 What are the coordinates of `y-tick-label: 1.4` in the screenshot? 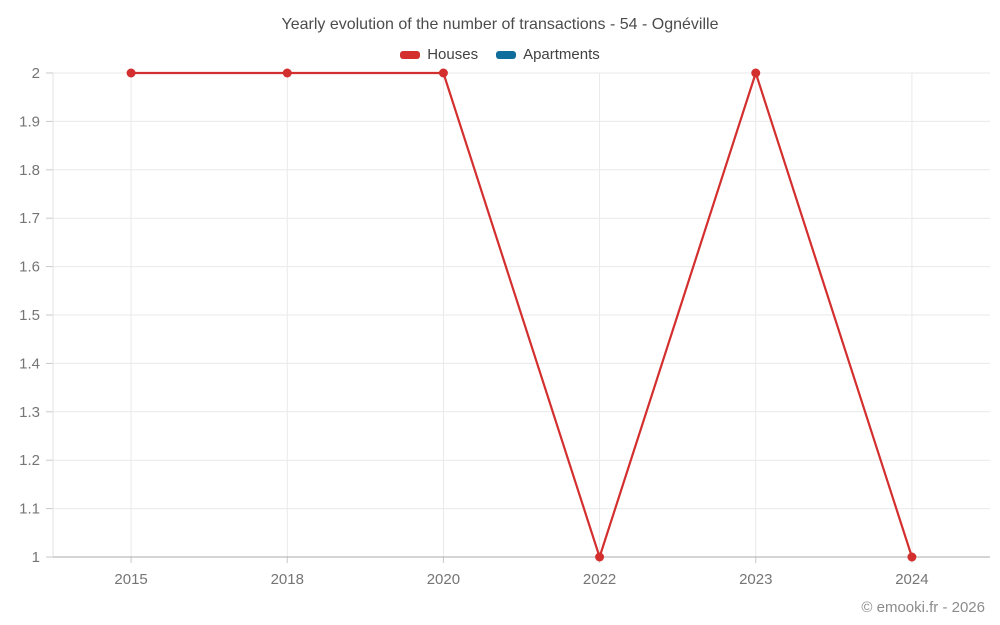 It's located at (29, 363).